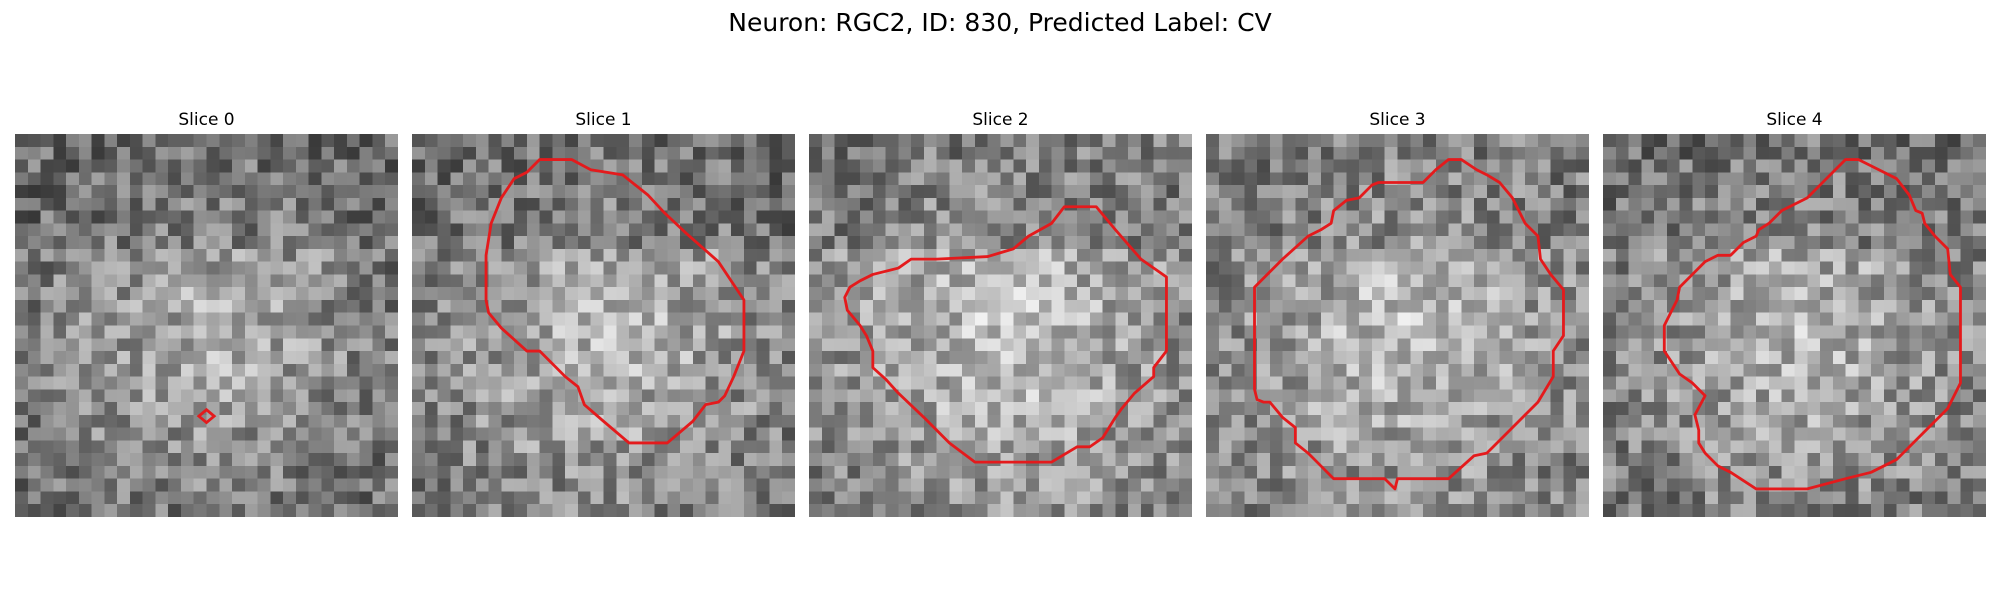  I want to click on slice-title: Slice 4, so click(1794, 120).